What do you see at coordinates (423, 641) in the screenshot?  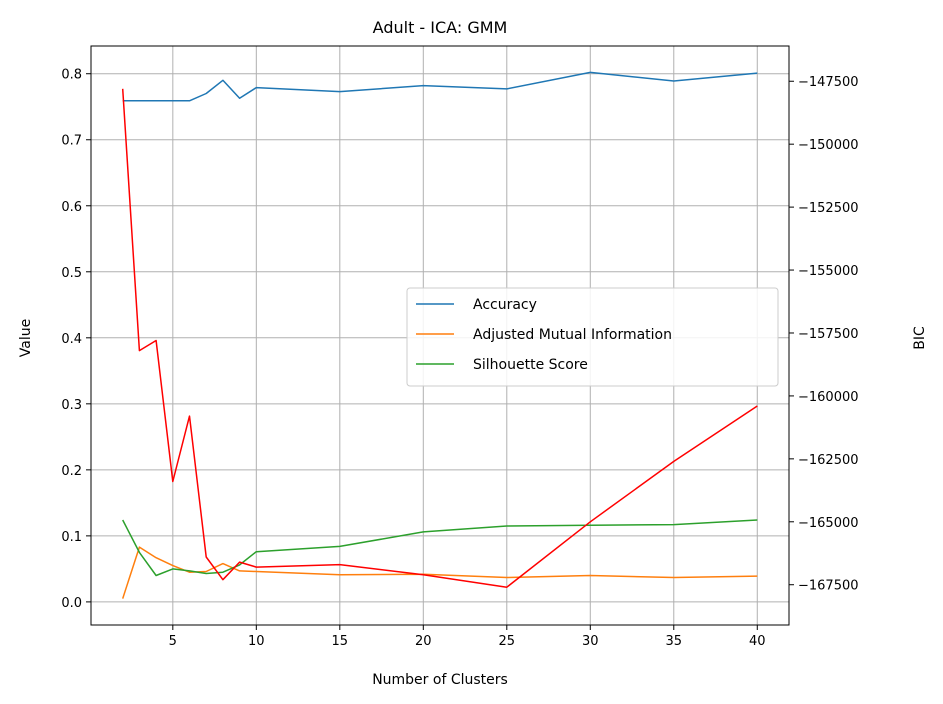 I see `x-tick-label: 20` at bounding box center [423, 641].